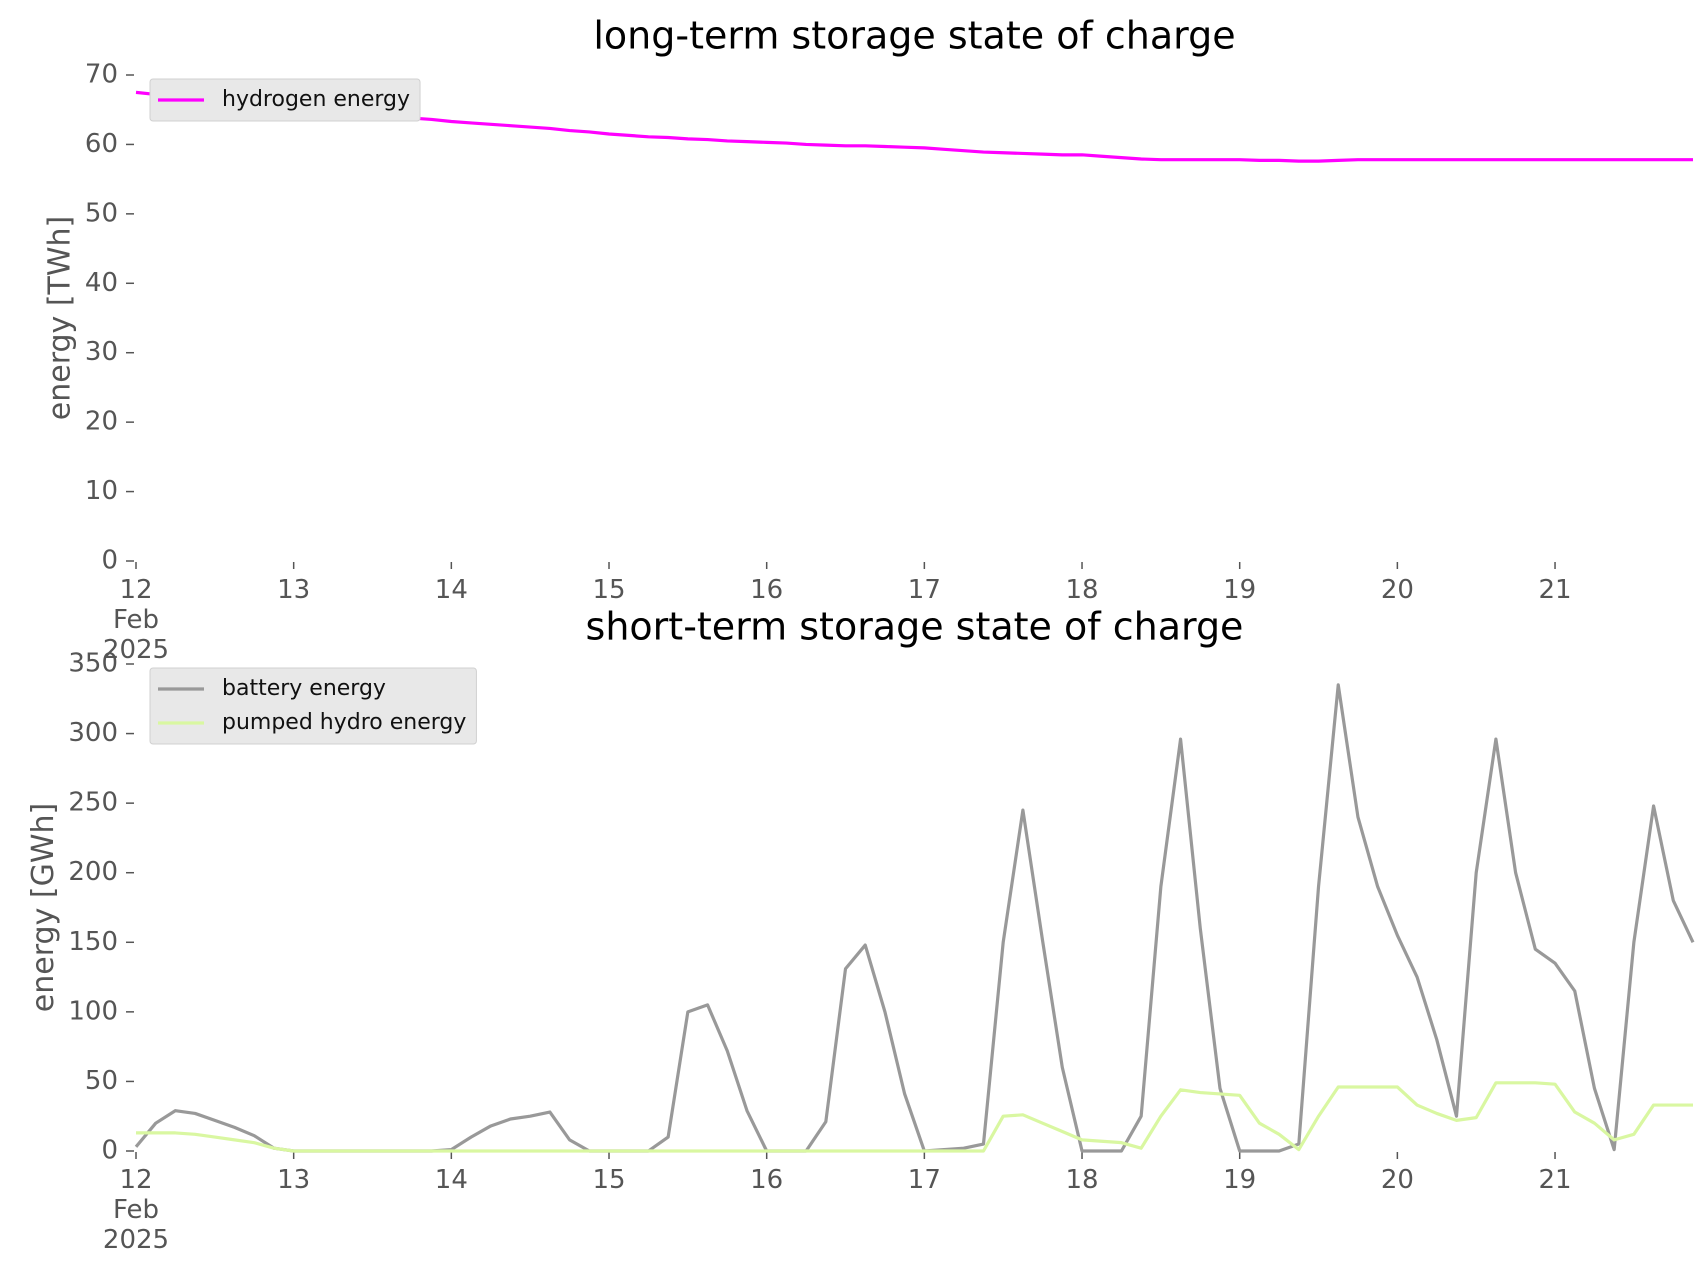  I want to click on legend-label: hydrogen energy, so click(316, 99).